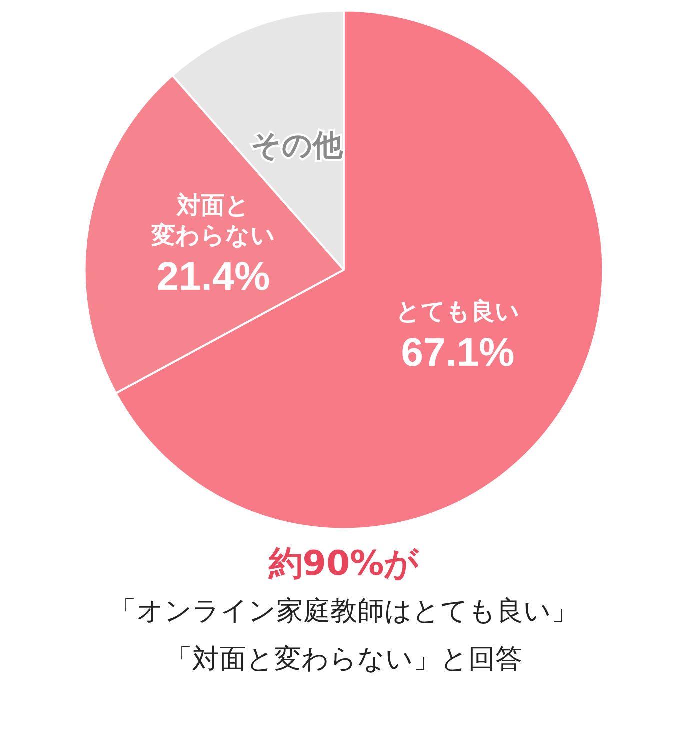 This screenshot has width=688, height=751. What do you see at coordinates (297, 145) in the screenshot?
I see `slice-label: その他` at bounding box center [297, 145].